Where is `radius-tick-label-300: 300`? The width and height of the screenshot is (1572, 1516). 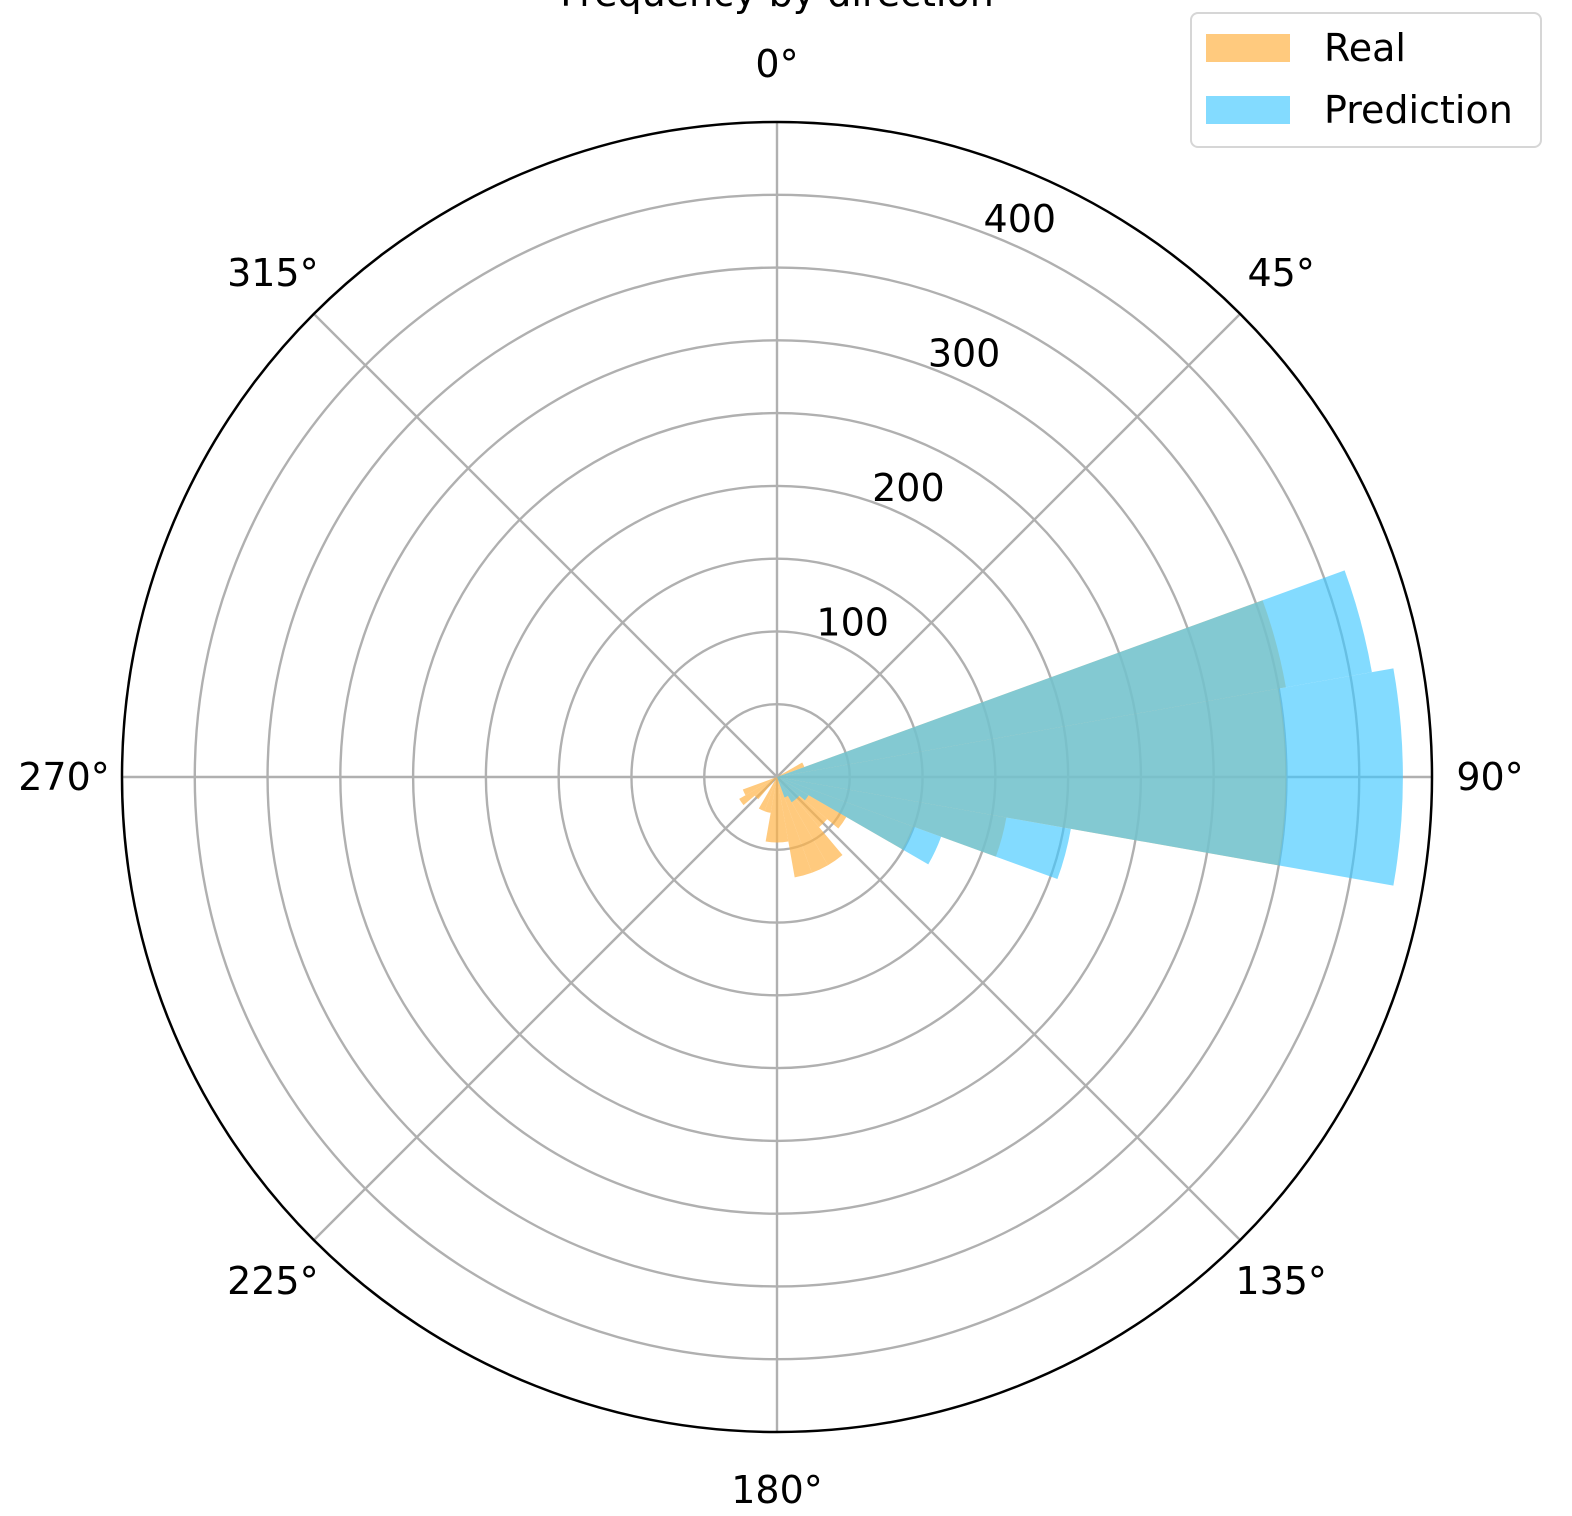
radius-tick-label-300: 300 is located at coordinates (964, 354).